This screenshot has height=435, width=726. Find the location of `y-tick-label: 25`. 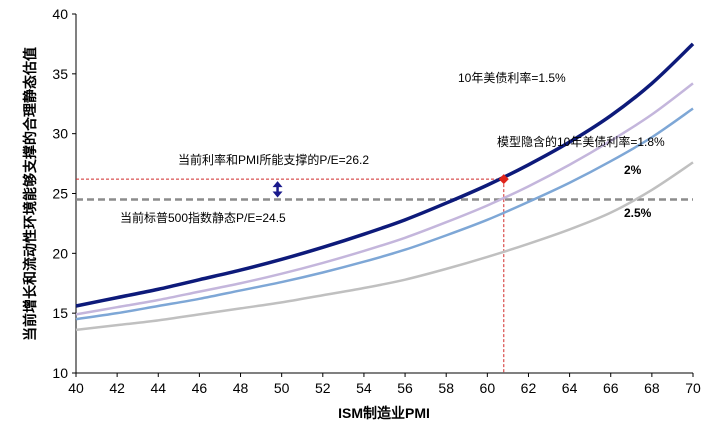

y-tick-label: 25 is located at coordinates (60, 194).